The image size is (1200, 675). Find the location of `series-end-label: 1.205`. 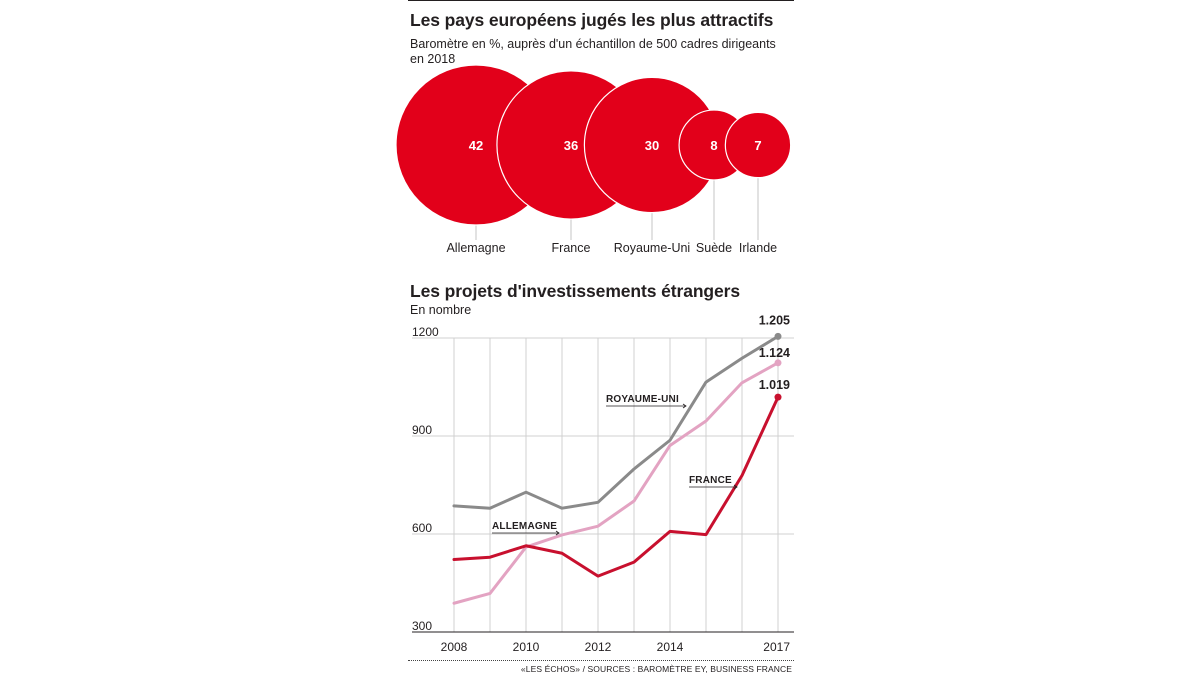

series-end-label: 1.205 is located at coordinates (774, 320).